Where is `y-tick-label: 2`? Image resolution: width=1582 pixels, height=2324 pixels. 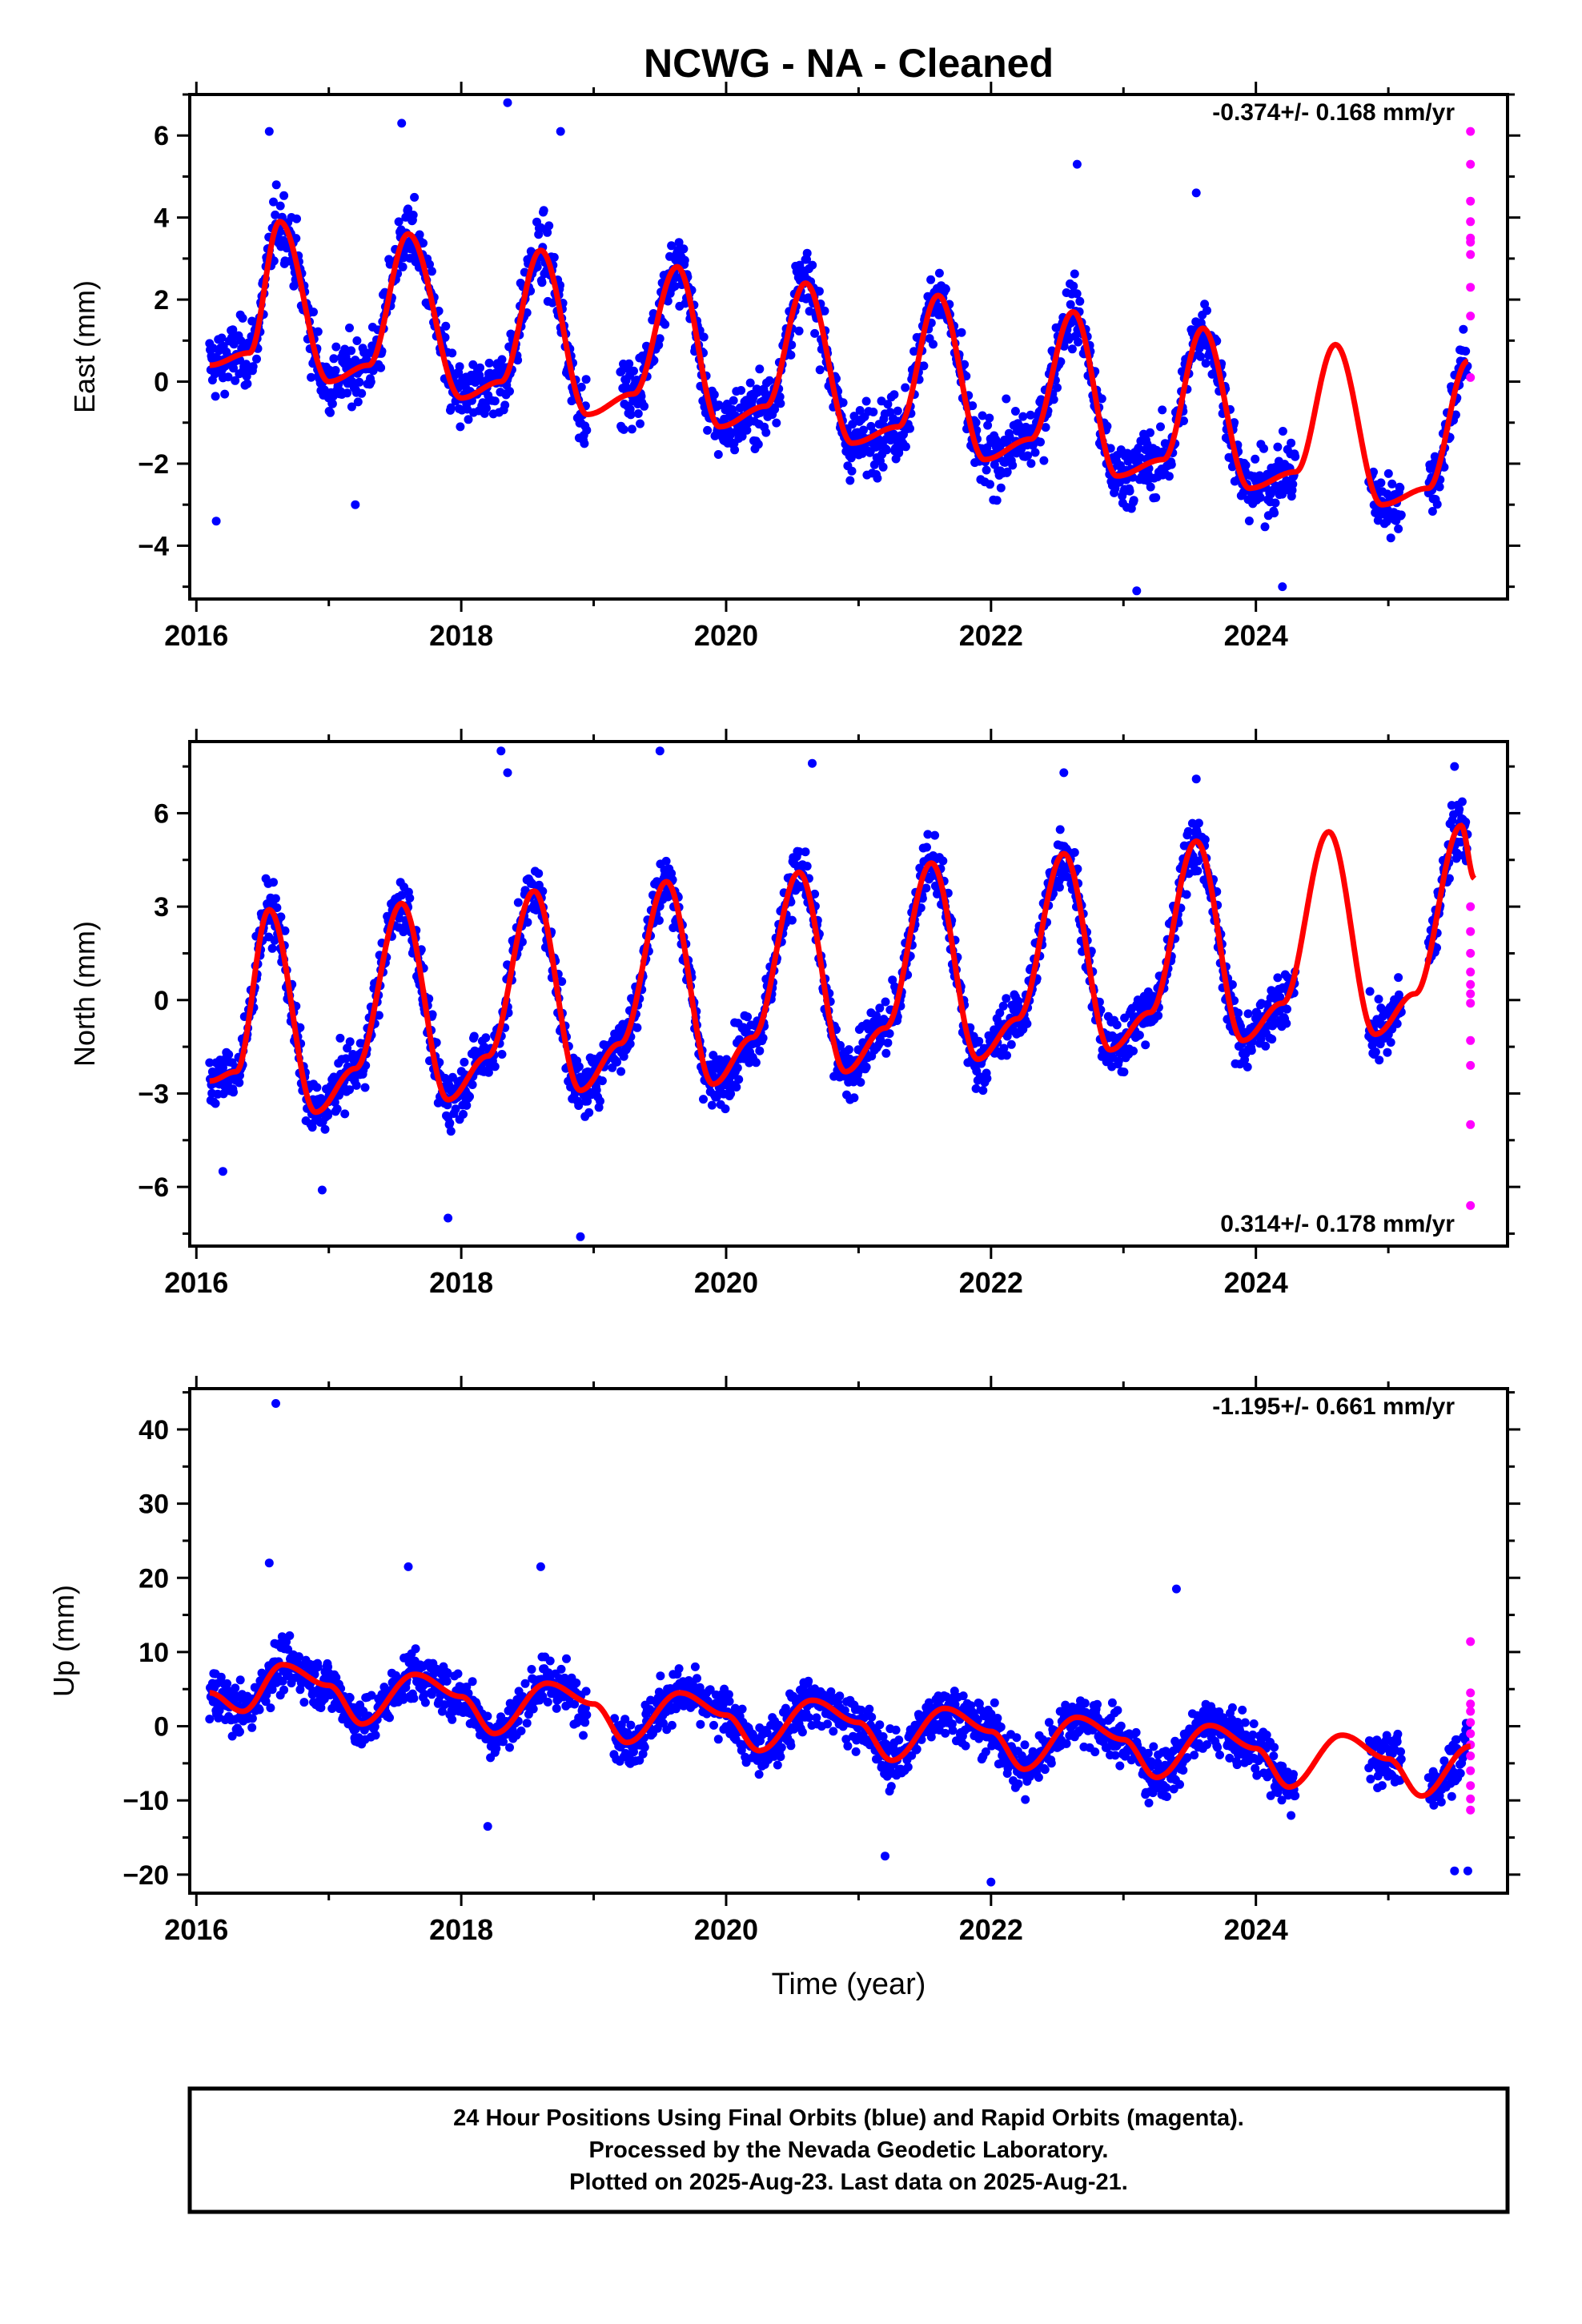 y-tick-label: 2 is located at coordinates (161, 300).